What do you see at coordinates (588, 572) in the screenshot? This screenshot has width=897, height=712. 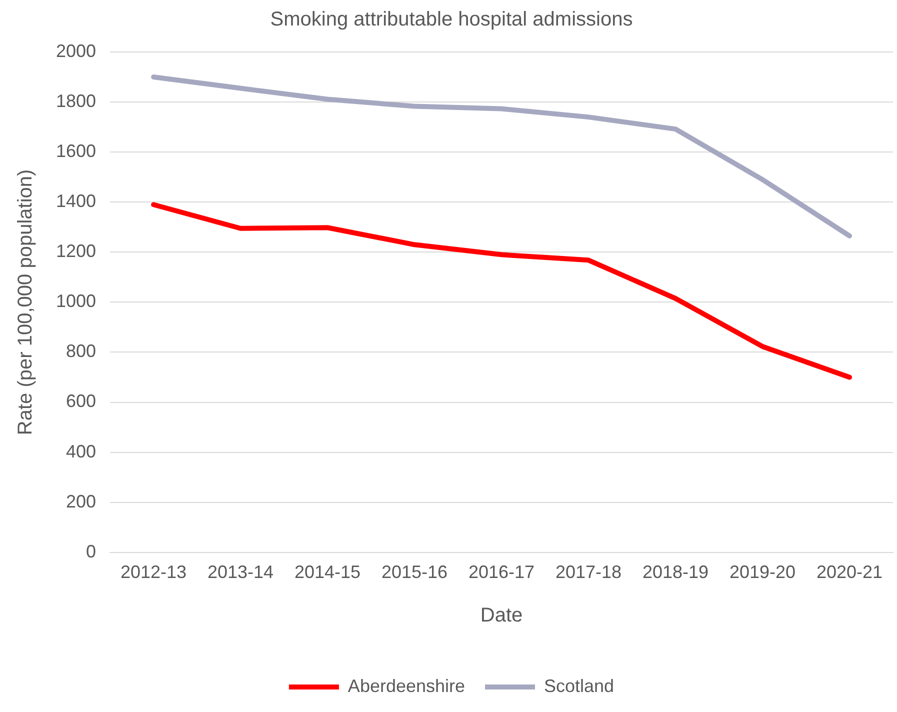 I see `x-tick-label: 2017-18` at bounding box center [588, 572].